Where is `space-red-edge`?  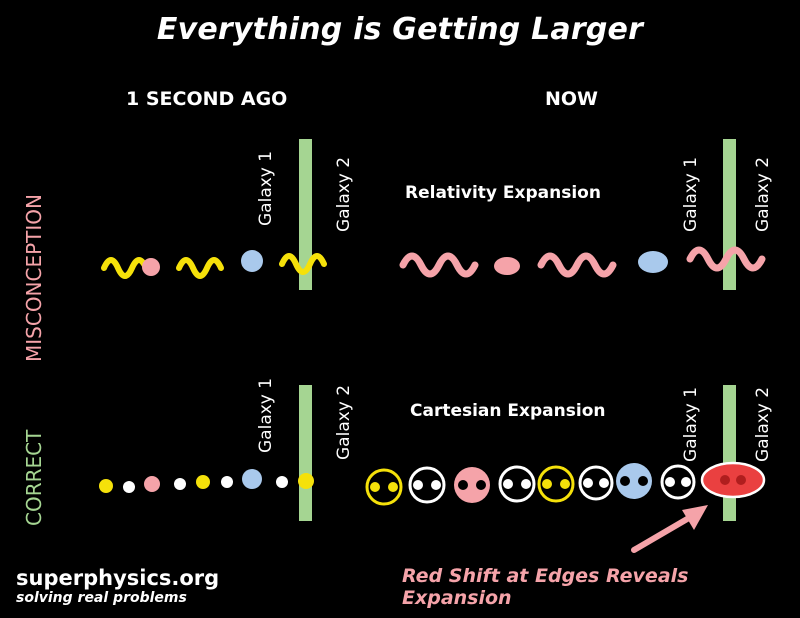
space-red-edge is located at coordinates (733, 480).